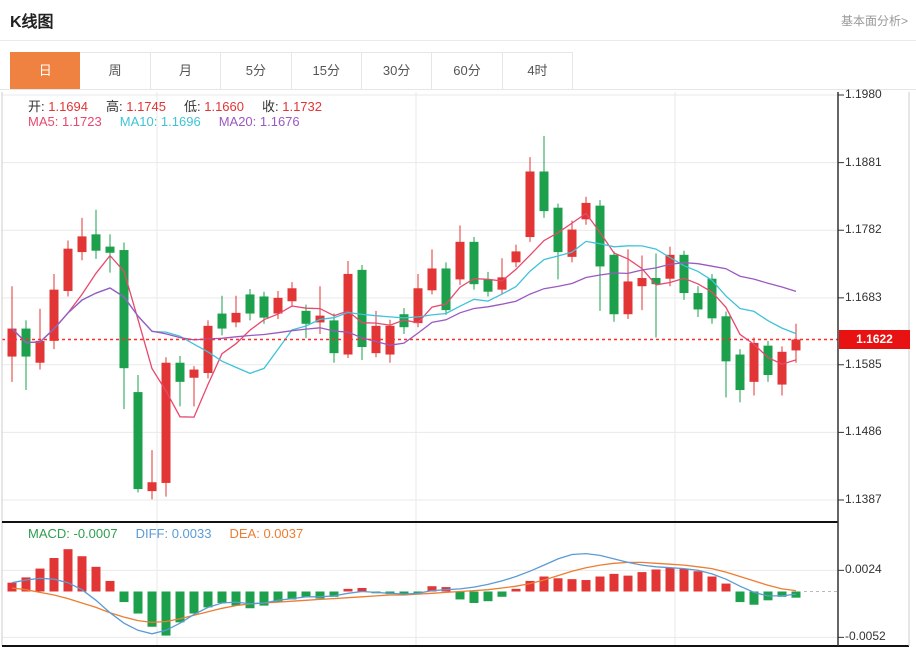 Image resolution: width=916 pixels, height=651 pixels. Describe the element at coordinates (65, 121) in the screenshot. I see `legend-item: MA5: 1.1723` at that location.